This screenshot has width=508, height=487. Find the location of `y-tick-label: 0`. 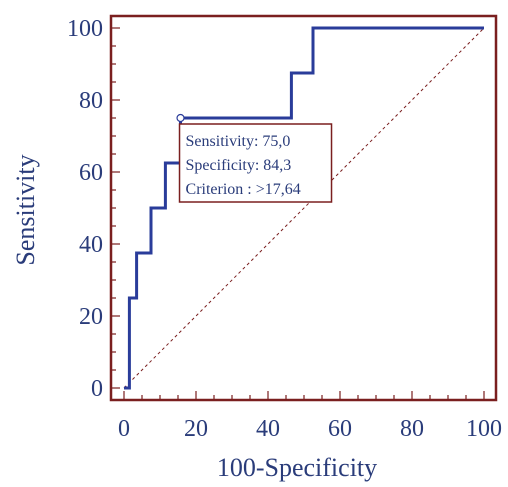

y-tick-label: 0 is located at coordinates (97, 389).